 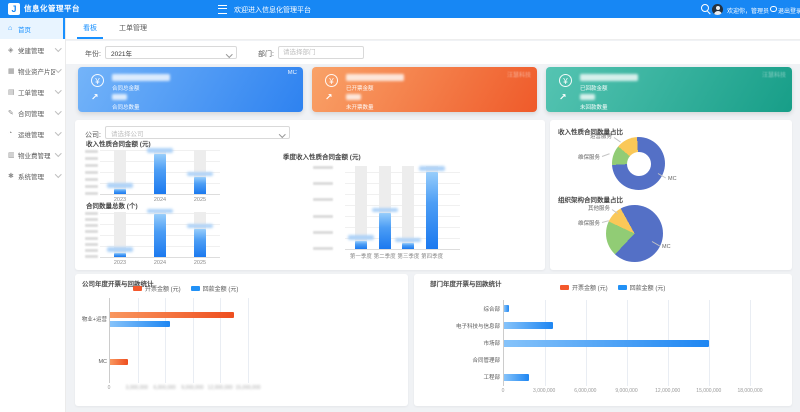 I want to click on bar-row-综合部, so click(x=627, y=308).